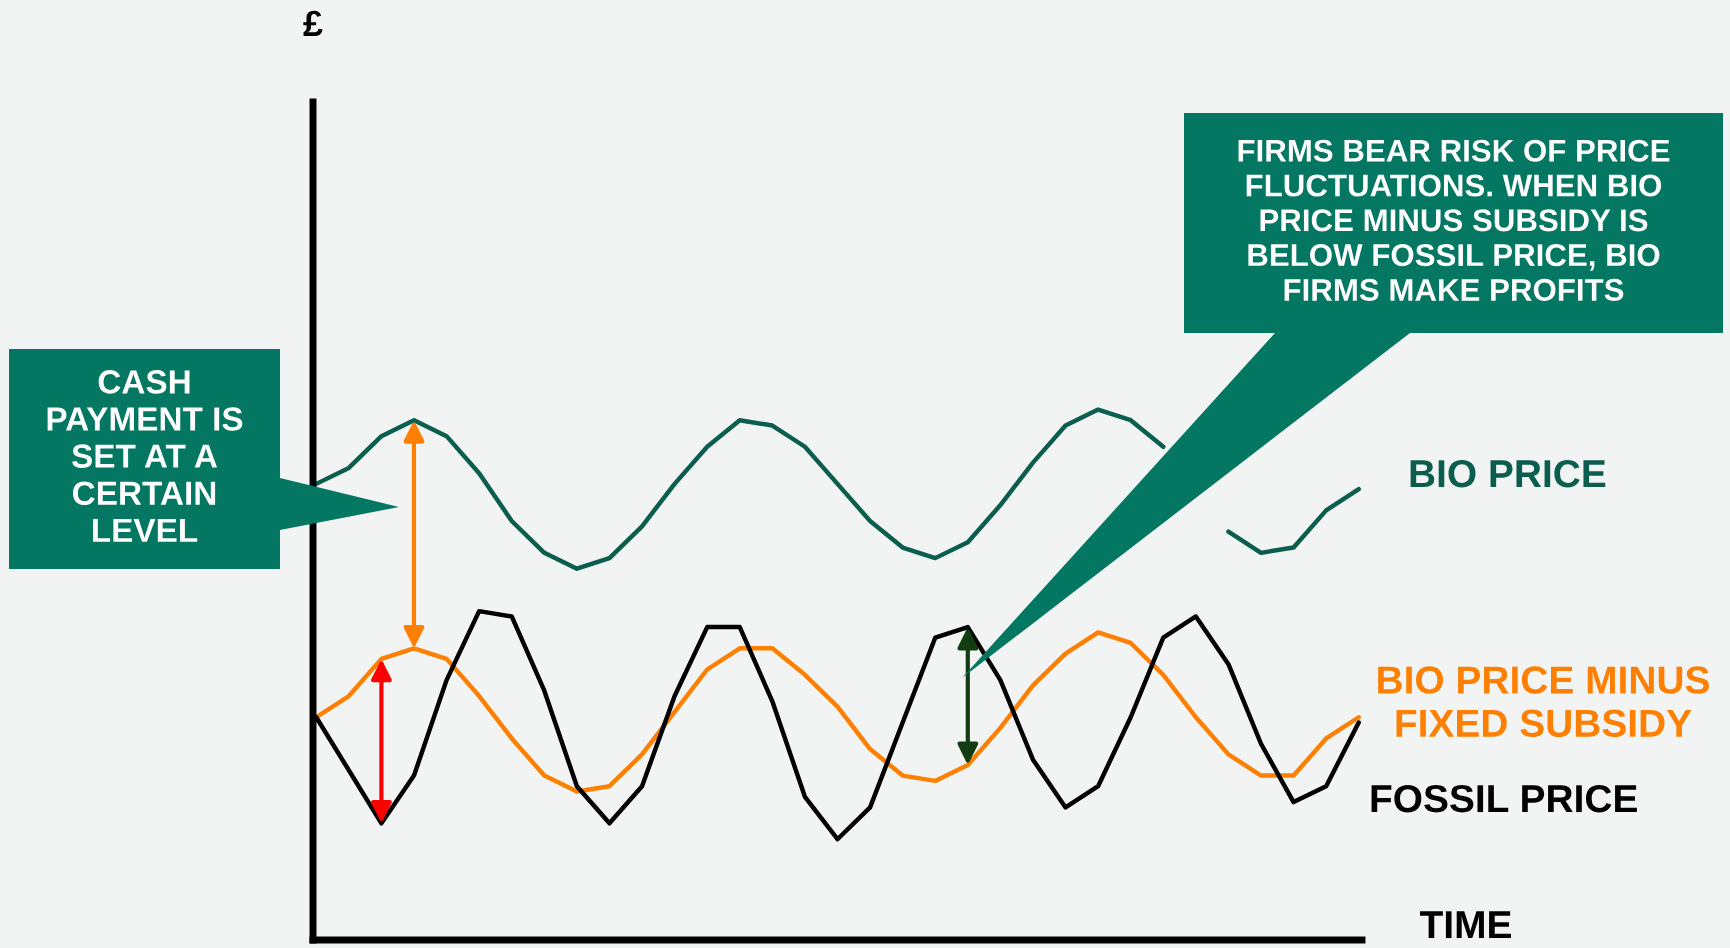 The height and width of the screenshot is (948, 1730). I want to click on text: CASH PAYMENT IS SET AT A CERTAIN LEVEL, so click(145, 456).